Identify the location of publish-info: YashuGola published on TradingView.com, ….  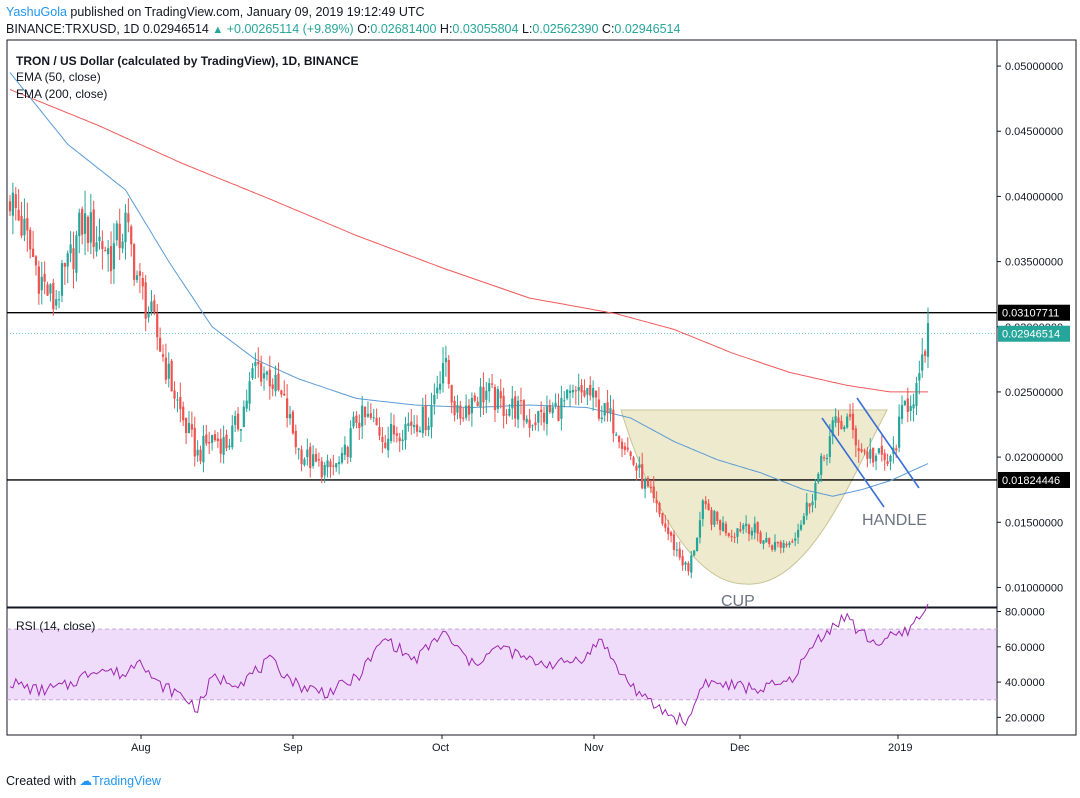
(215, 12).